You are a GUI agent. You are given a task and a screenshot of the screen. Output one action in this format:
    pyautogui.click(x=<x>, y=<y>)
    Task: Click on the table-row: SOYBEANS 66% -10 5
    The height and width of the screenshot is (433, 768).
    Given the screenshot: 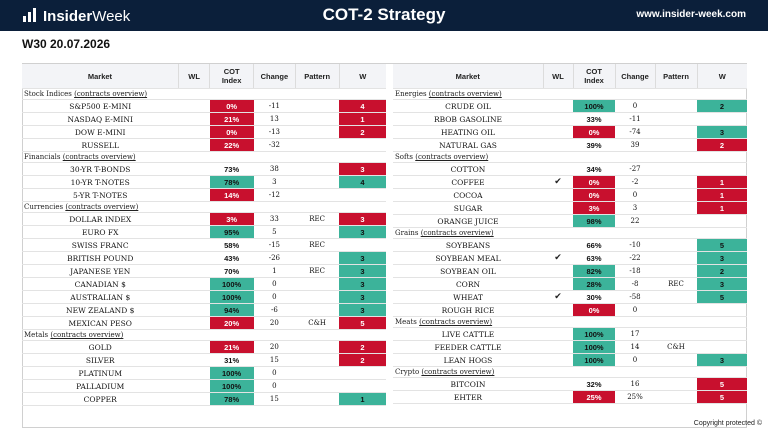 What is the action you would take?
    pyautogui.click(x=570, y=245)
    